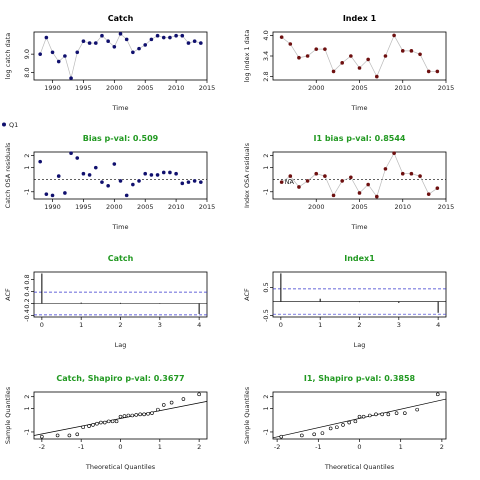 The height and width of the screenshot is (480, 480). I want to click on x-tick-label: 1, so click(81, 325).